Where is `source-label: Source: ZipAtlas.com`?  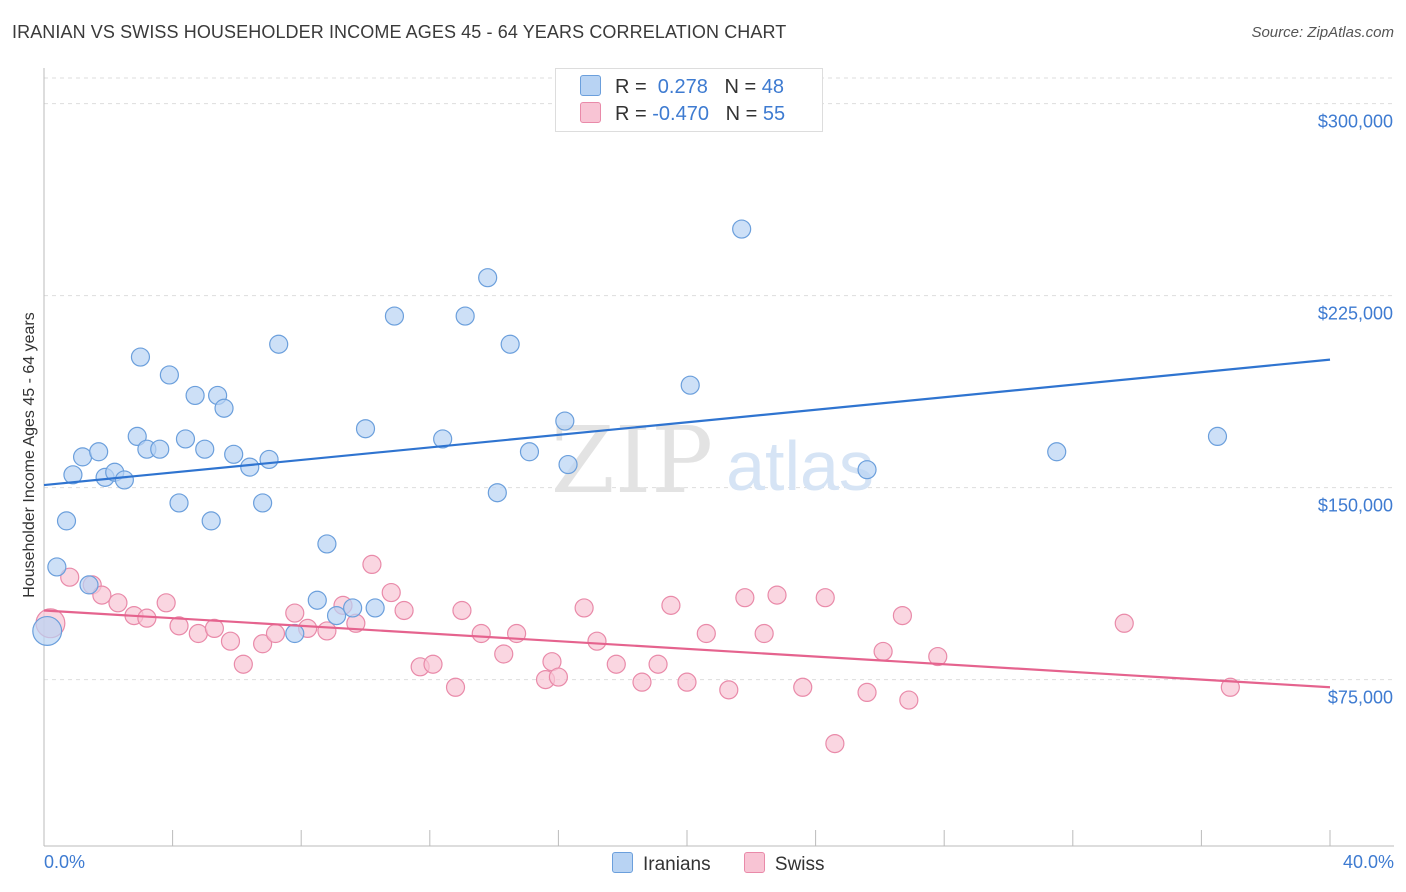 source-label: Source: ZipAtlas.com is located at coordinates (1322, 32).